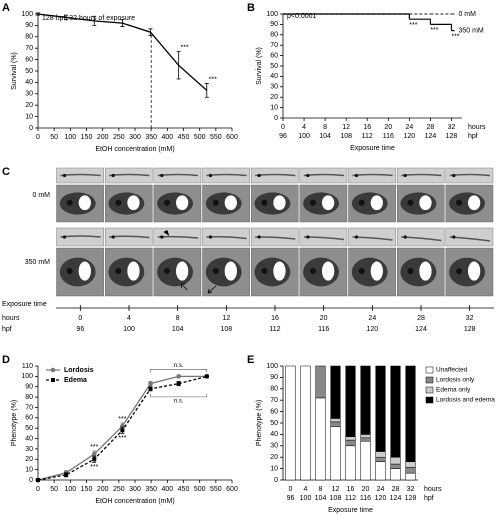 The width and height of the screenshot is (500, 518). Describe the element at coordinates (325, 127) in the screenshot. I see `x-tick-label: 8` at that location.